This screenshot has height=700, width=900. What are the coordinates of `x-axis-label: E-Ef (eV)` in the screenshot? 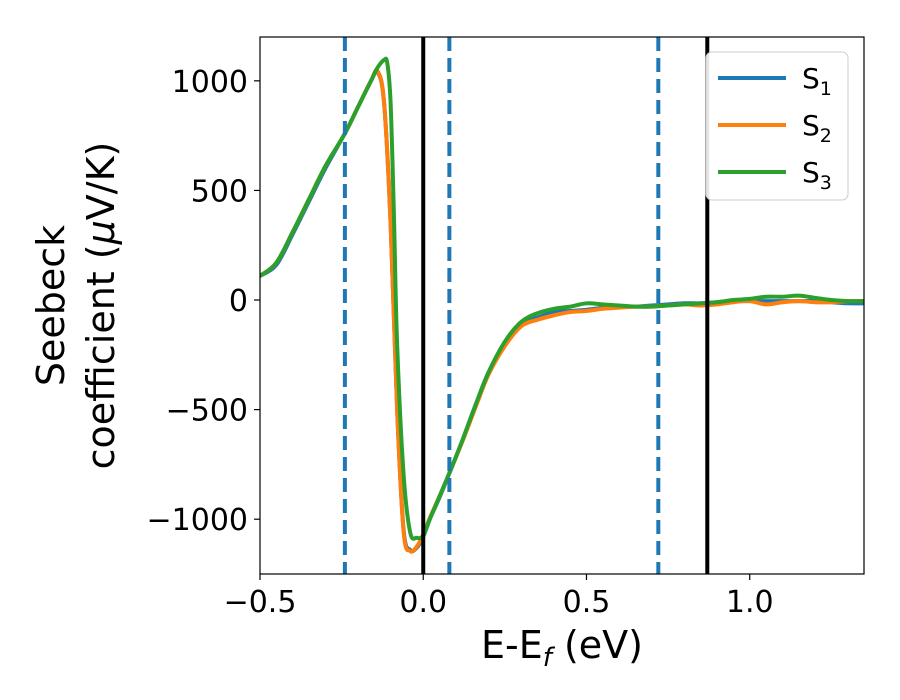 It's located at (562, 648).